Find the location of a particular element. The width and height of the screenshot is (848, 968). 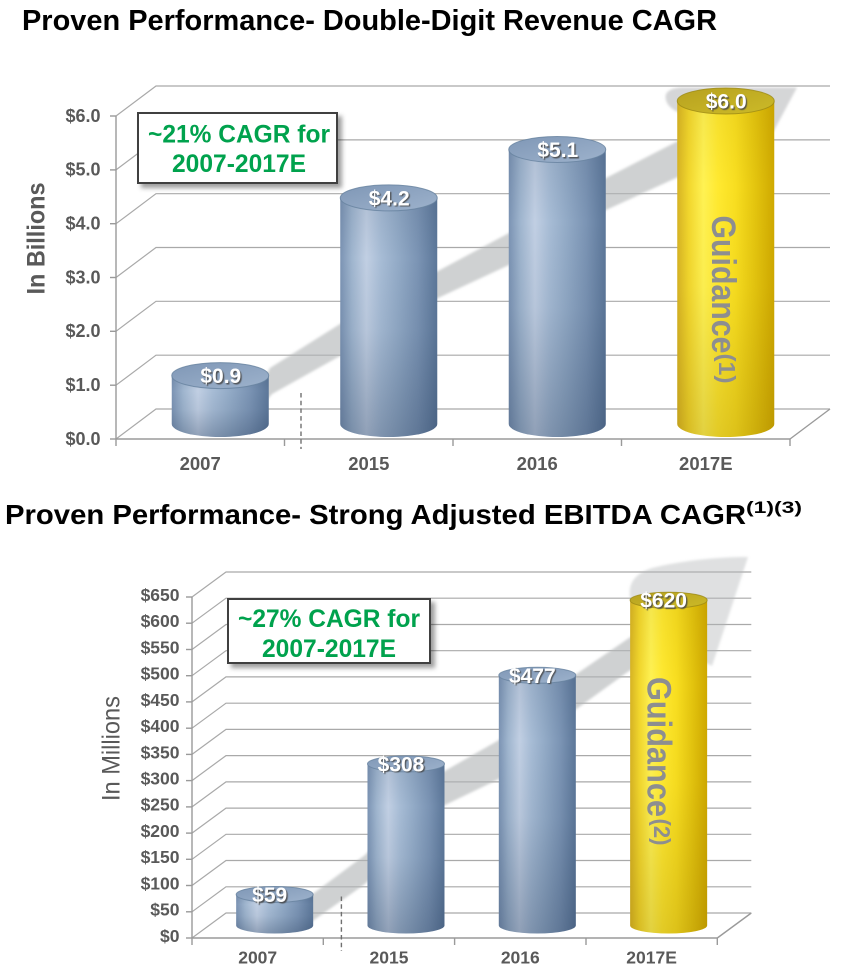

svg-text: $450 is located at coordinates (160, 700).